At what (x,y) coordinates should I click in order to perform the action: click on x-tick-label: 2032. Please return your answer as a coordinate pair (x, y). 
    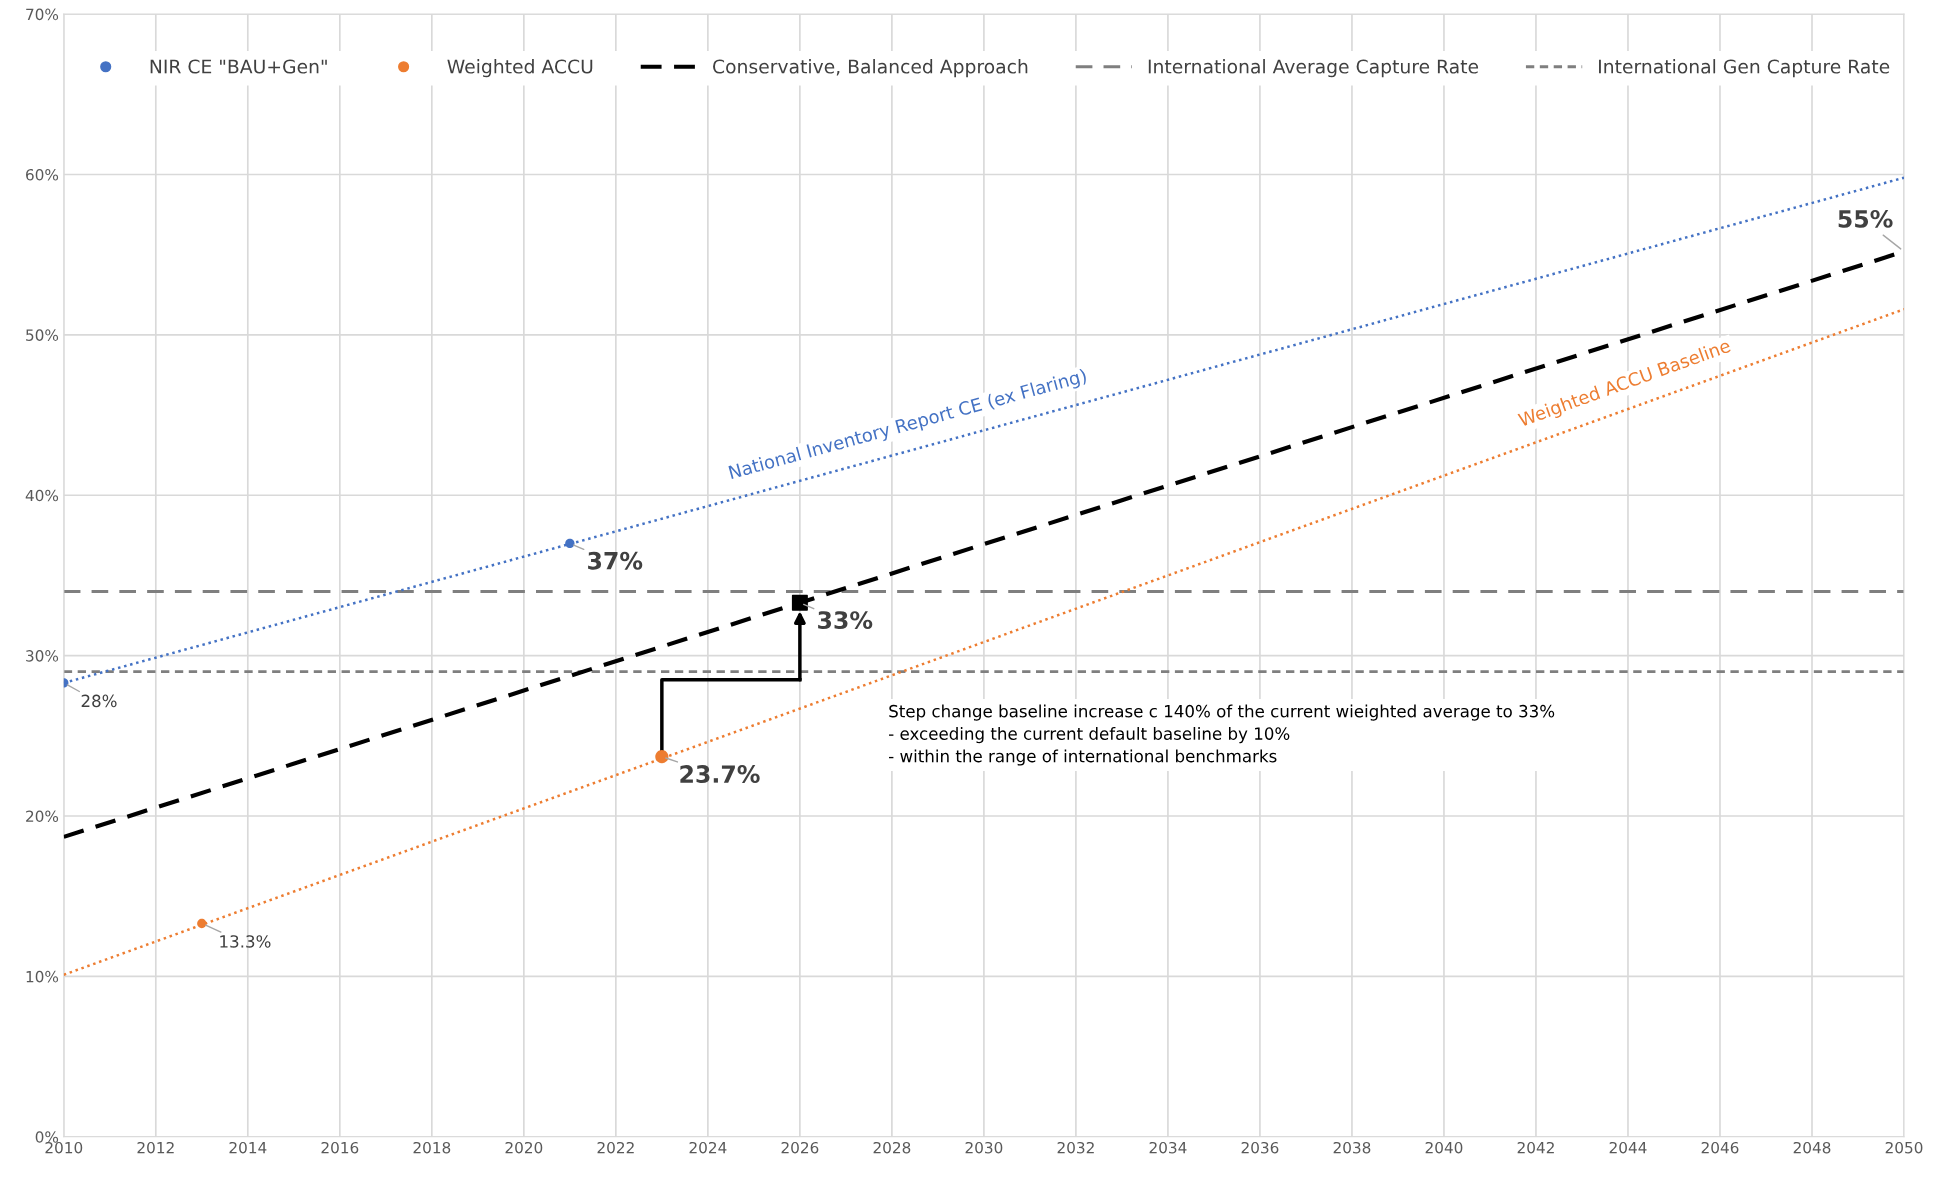
    Looking at the image, I should click on (1075, 1147).